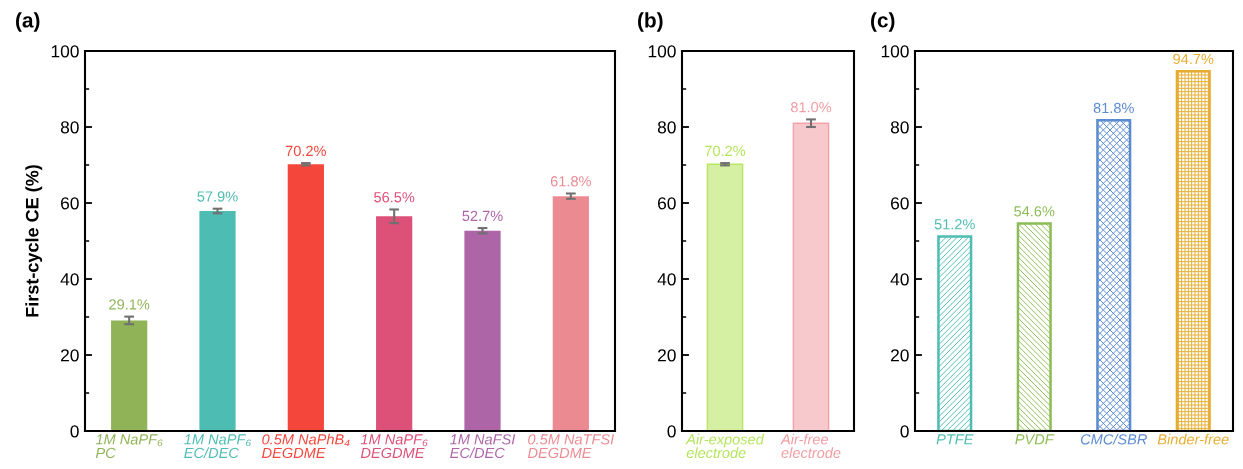 The image size is (1243, 469). I want to click on x-tick-label: PTFE, so click(955, 439).